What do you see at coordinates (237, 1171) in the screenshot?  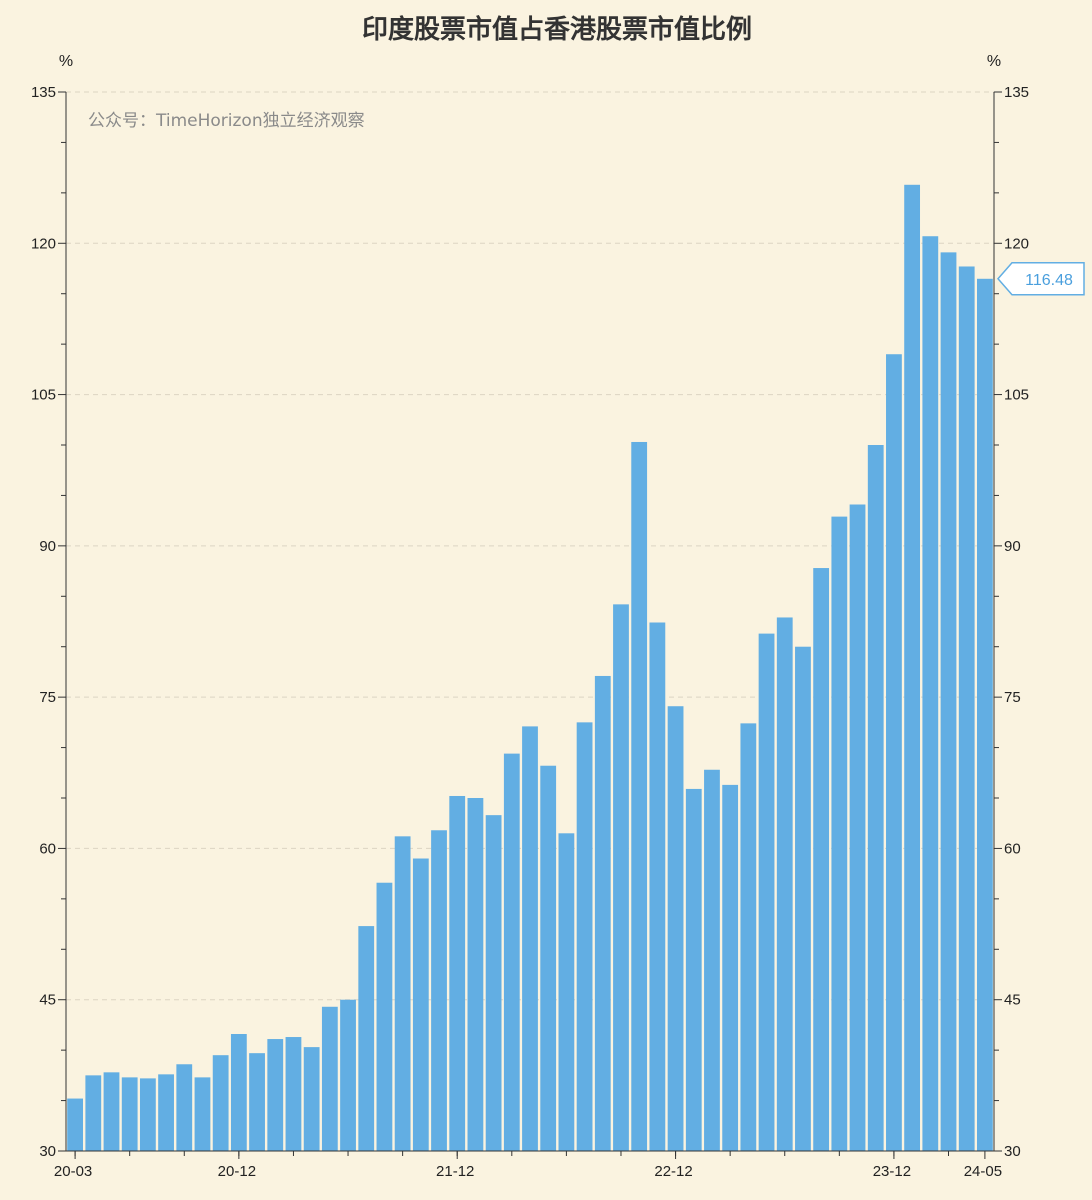 I see `x-tick-label: 20-12` at bounding box center [237, 1171].